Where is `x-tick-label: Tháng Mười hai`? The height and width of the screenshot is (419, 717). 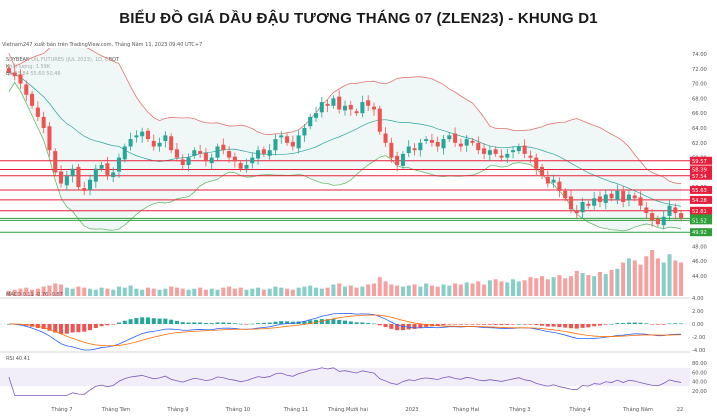 x-tick-label: Tháng Mười hai is located at coordinates (347, 409).